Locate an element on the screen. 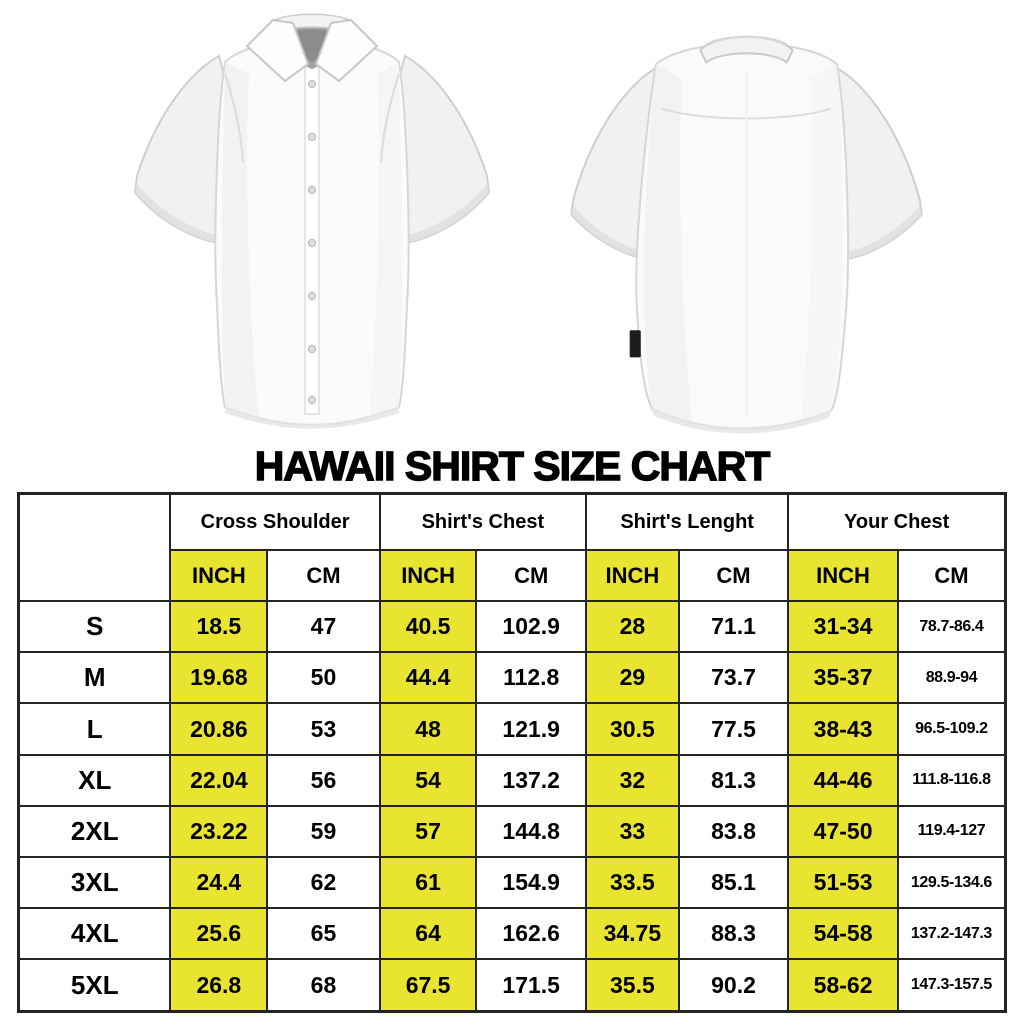 The height and width of the screenshot is (1024, 1024). cm-value-cell: 73.7 is located at coordinates (733, 678).